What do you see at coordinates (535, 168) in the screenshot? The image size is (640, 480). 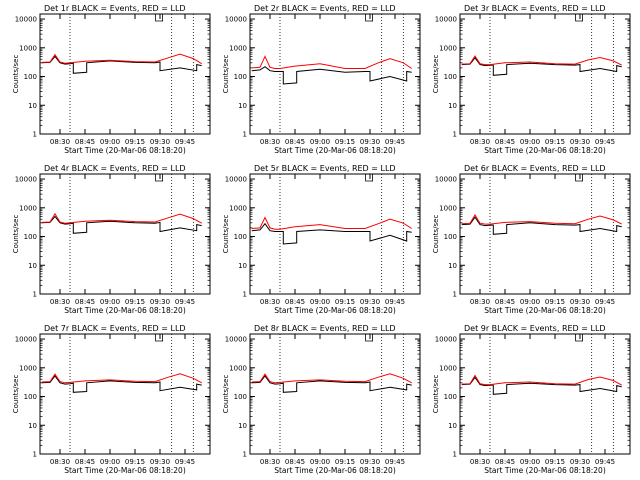 I see `chart-title: Det 6r BLACK = Events, RED = LLD` at bounding box center [535, 168].